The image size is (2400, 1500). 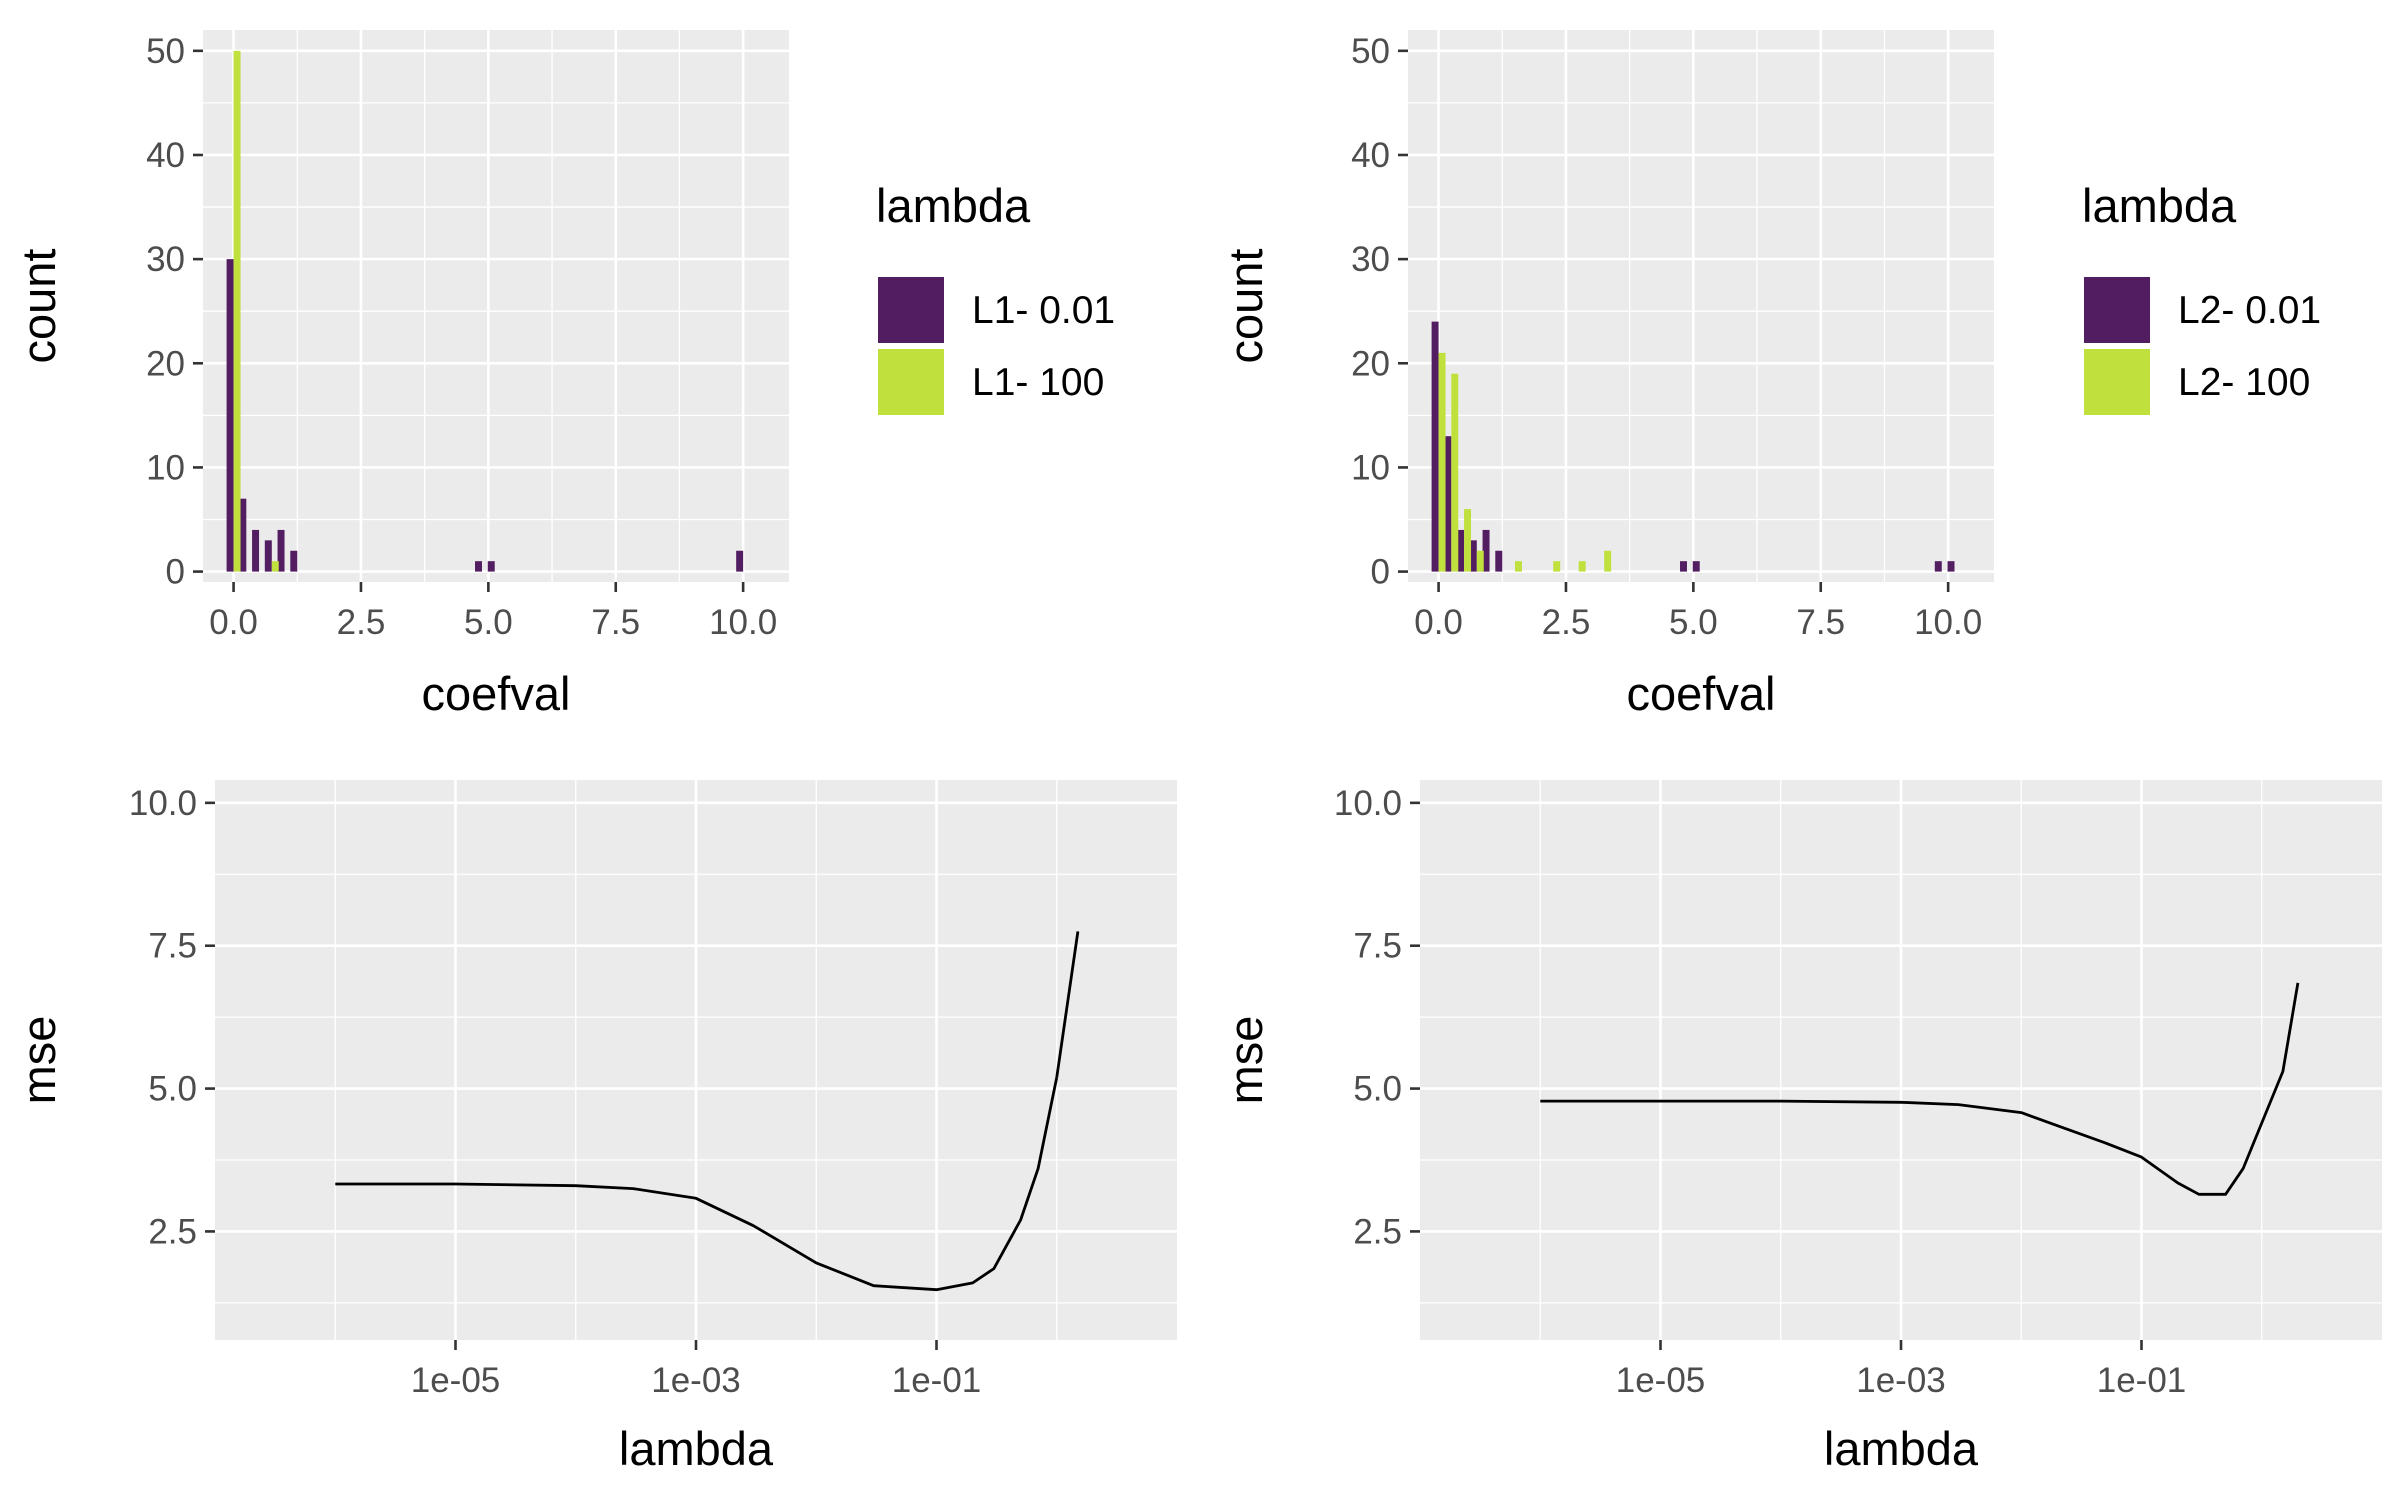 What do you see at coordinates (2244, 382) in the screenshot?
I see `legend-label-2: L2- 100` at bounding box center [2244, 382].